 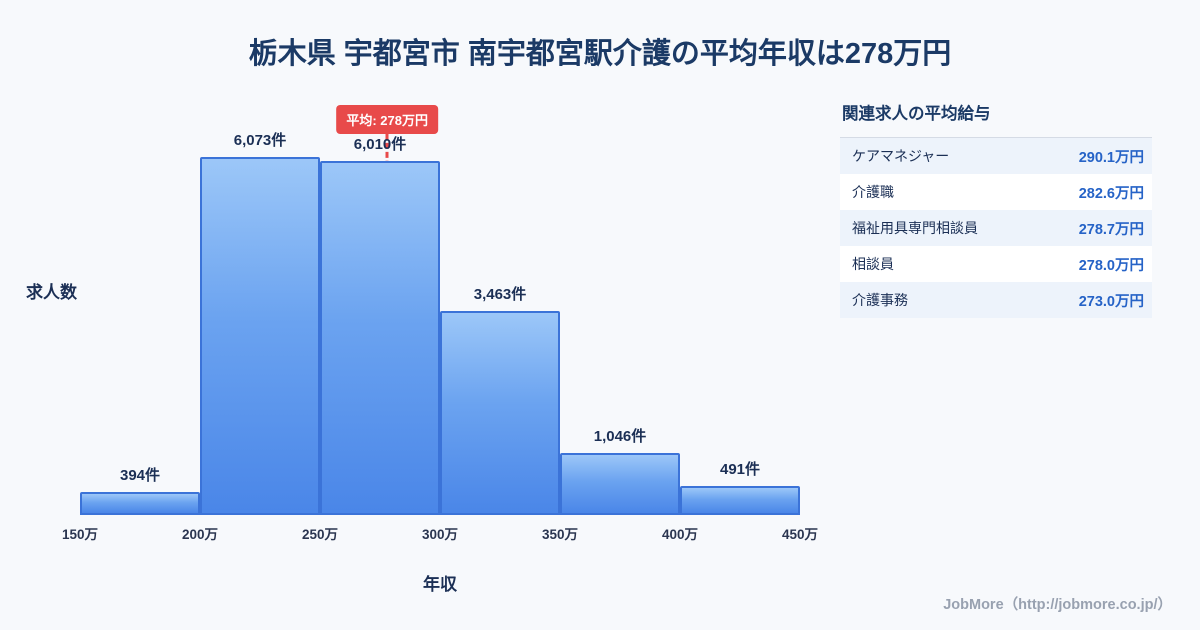 What do you see at coordinates (1057, 605) in the screenshot?
I see `footer-credit: JobMore（http://jobmore.co.jp/）` at bounding box center [1057, 605].